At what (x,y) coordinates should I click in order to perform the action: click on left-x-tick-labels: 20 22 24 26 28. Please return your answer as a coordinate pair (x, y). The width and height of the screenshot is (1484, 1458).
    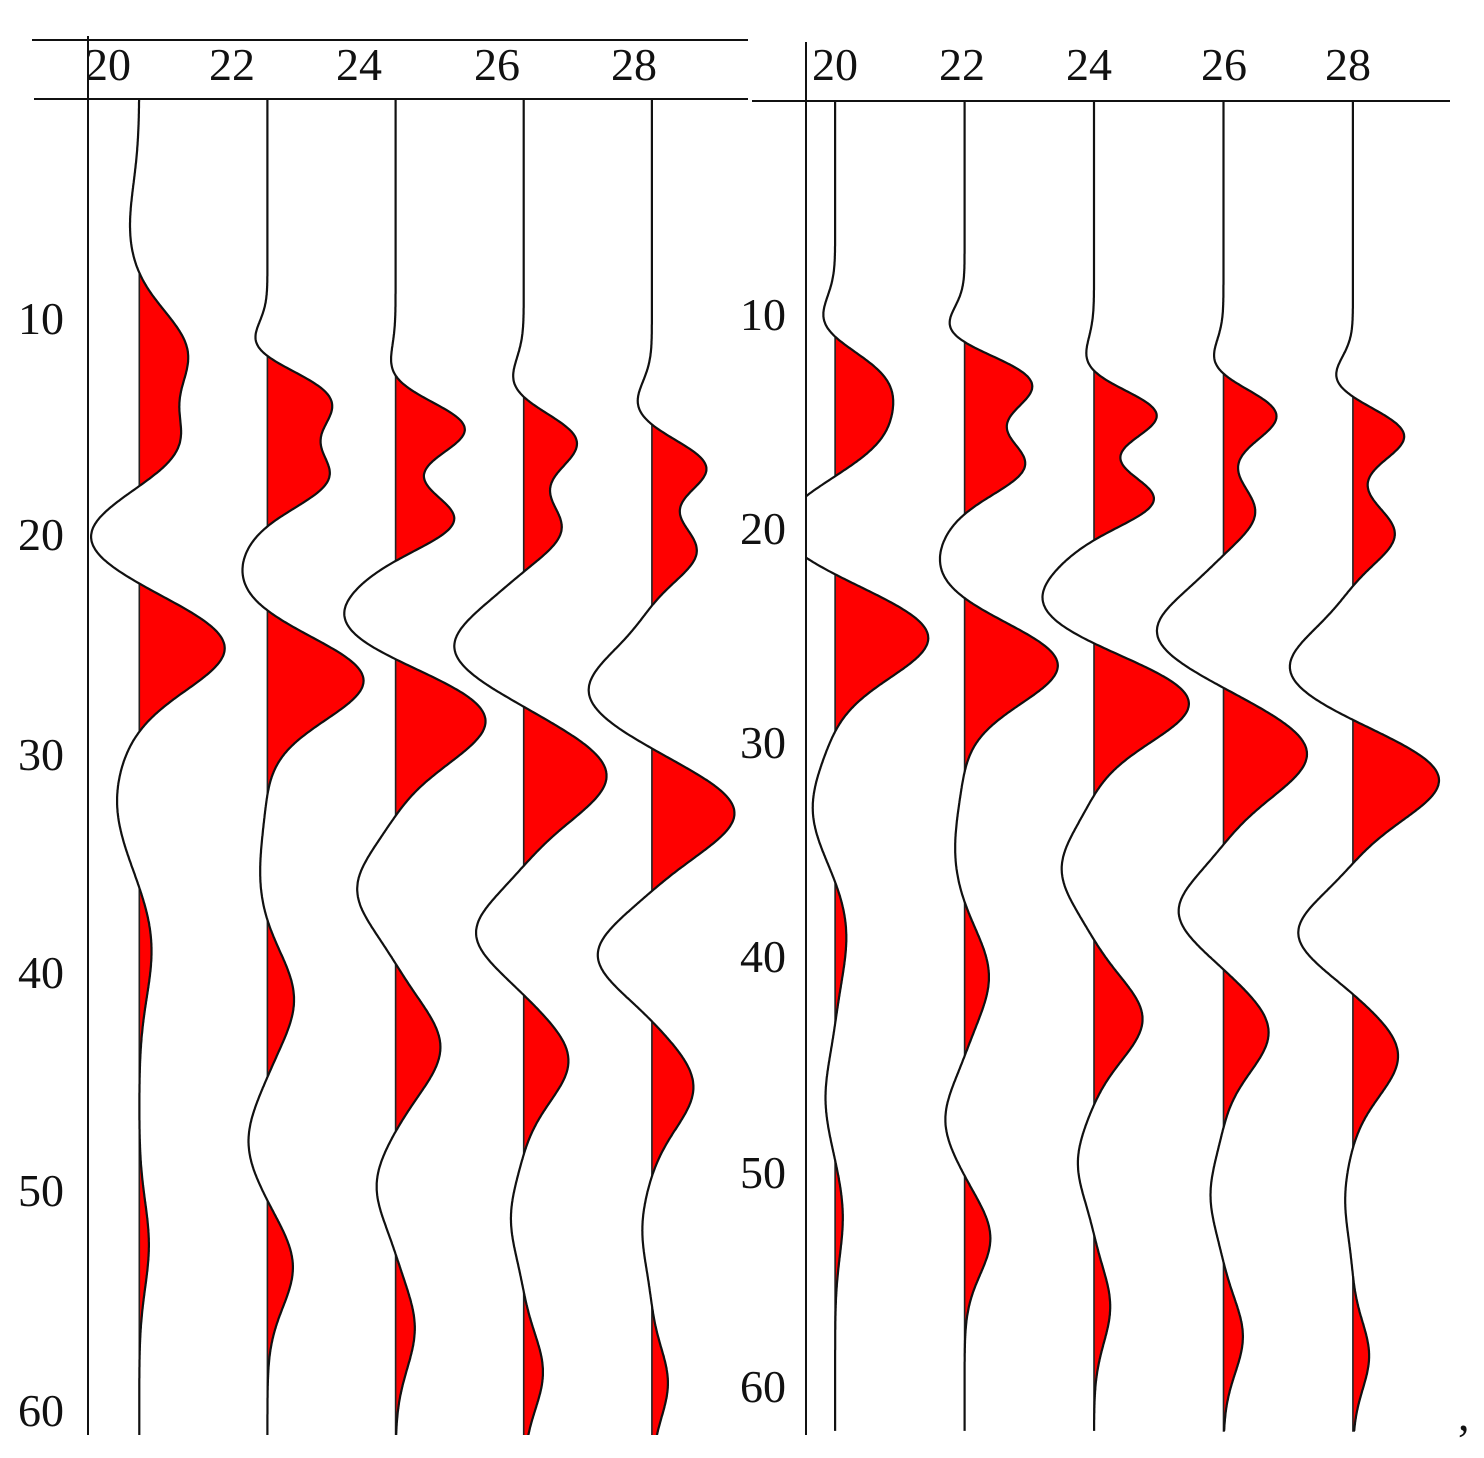
    Looking at the image, I should click on (371, 64).